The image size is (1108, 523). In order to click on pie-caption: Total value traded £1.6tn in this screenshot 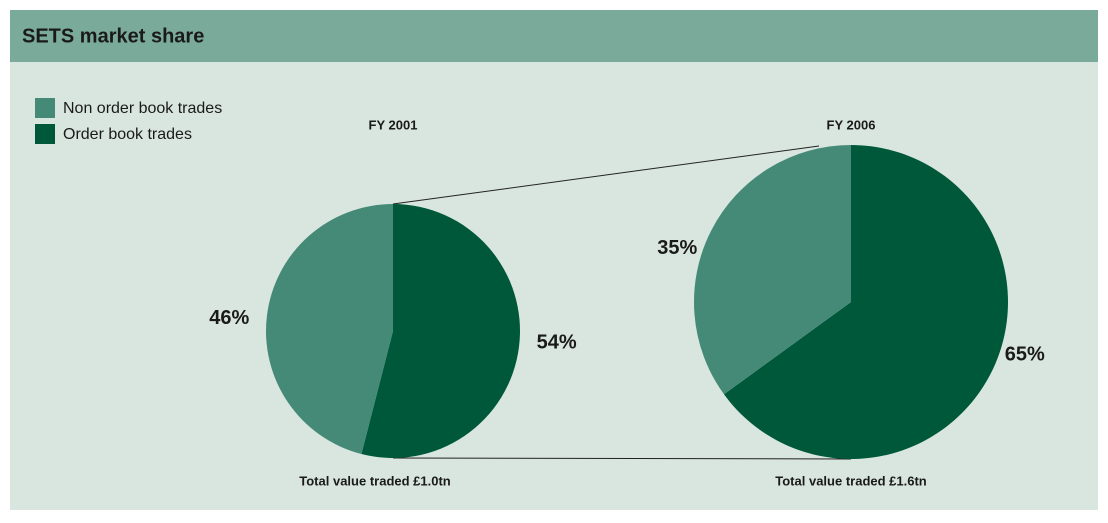, I will do `click(851, 480)`.